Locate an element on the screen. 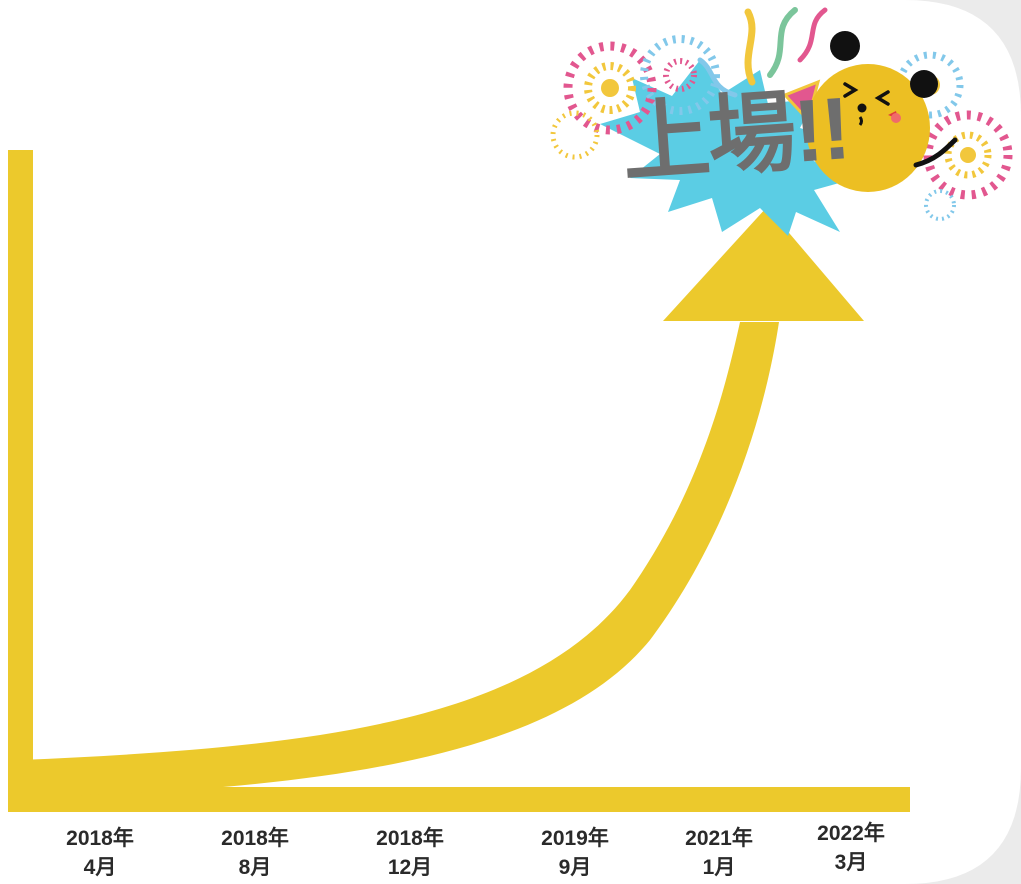 The image size is (1021, 884). timeline-month: 1月 is located at coordinates (719, 867).